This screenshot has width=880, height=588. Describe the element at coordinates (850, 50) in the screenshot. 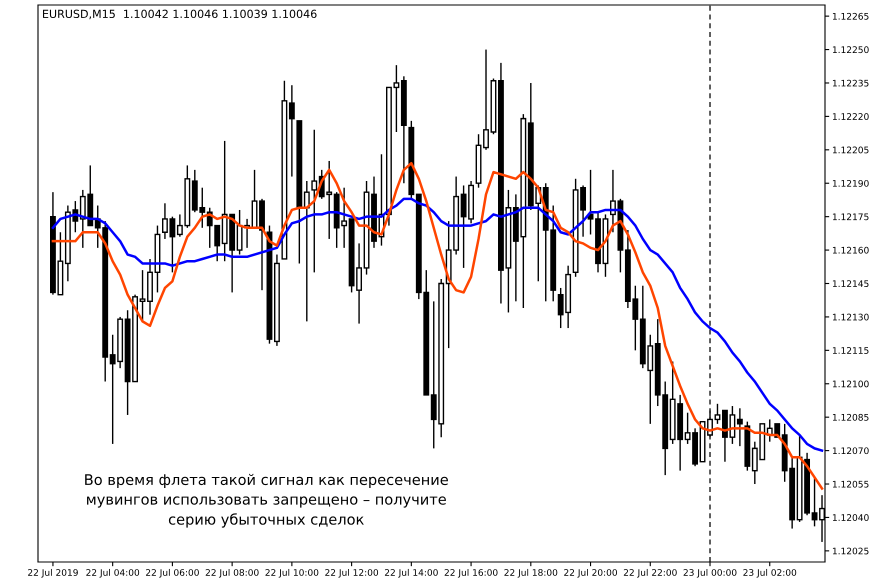

I see `y-tick-label: 1.12250` at that location.